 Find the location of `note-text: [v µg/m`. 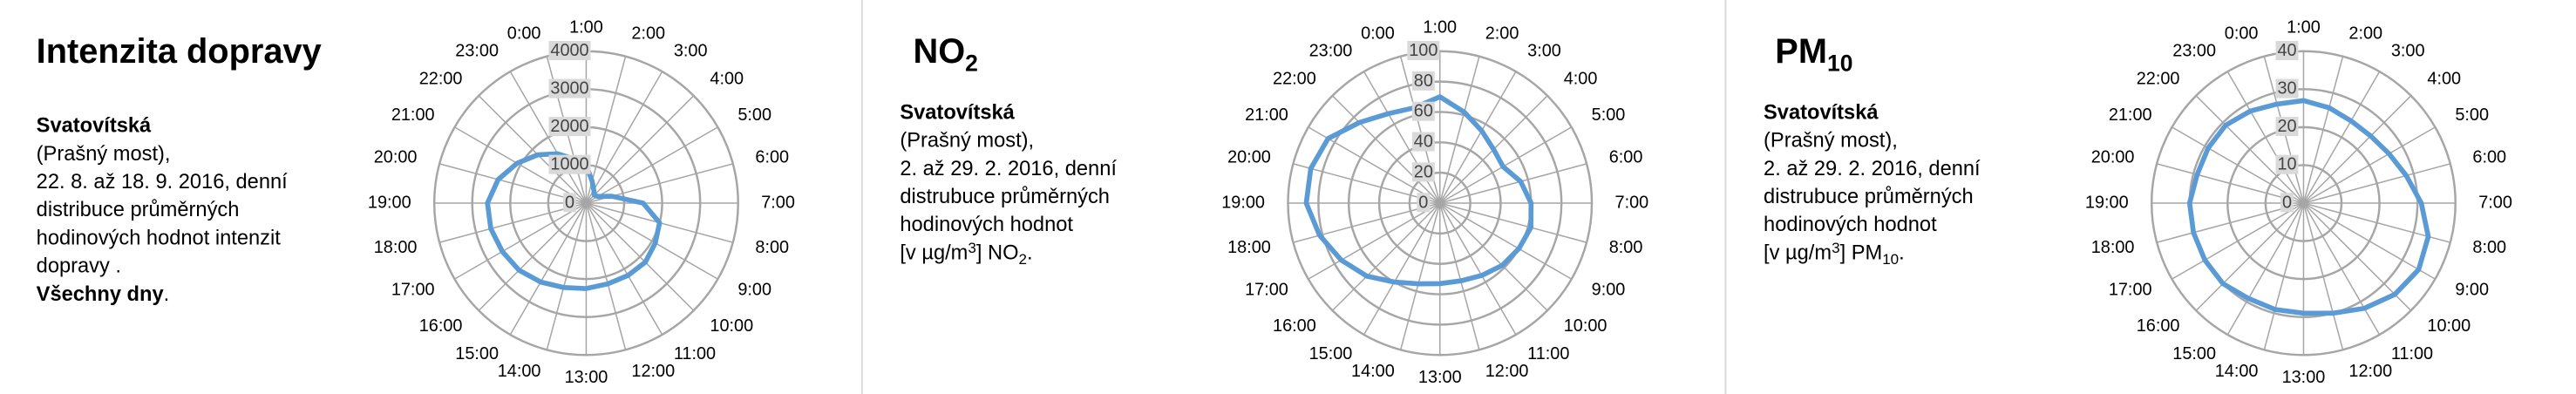

note-text: [v µg/m is located at coordinates (934, 253).